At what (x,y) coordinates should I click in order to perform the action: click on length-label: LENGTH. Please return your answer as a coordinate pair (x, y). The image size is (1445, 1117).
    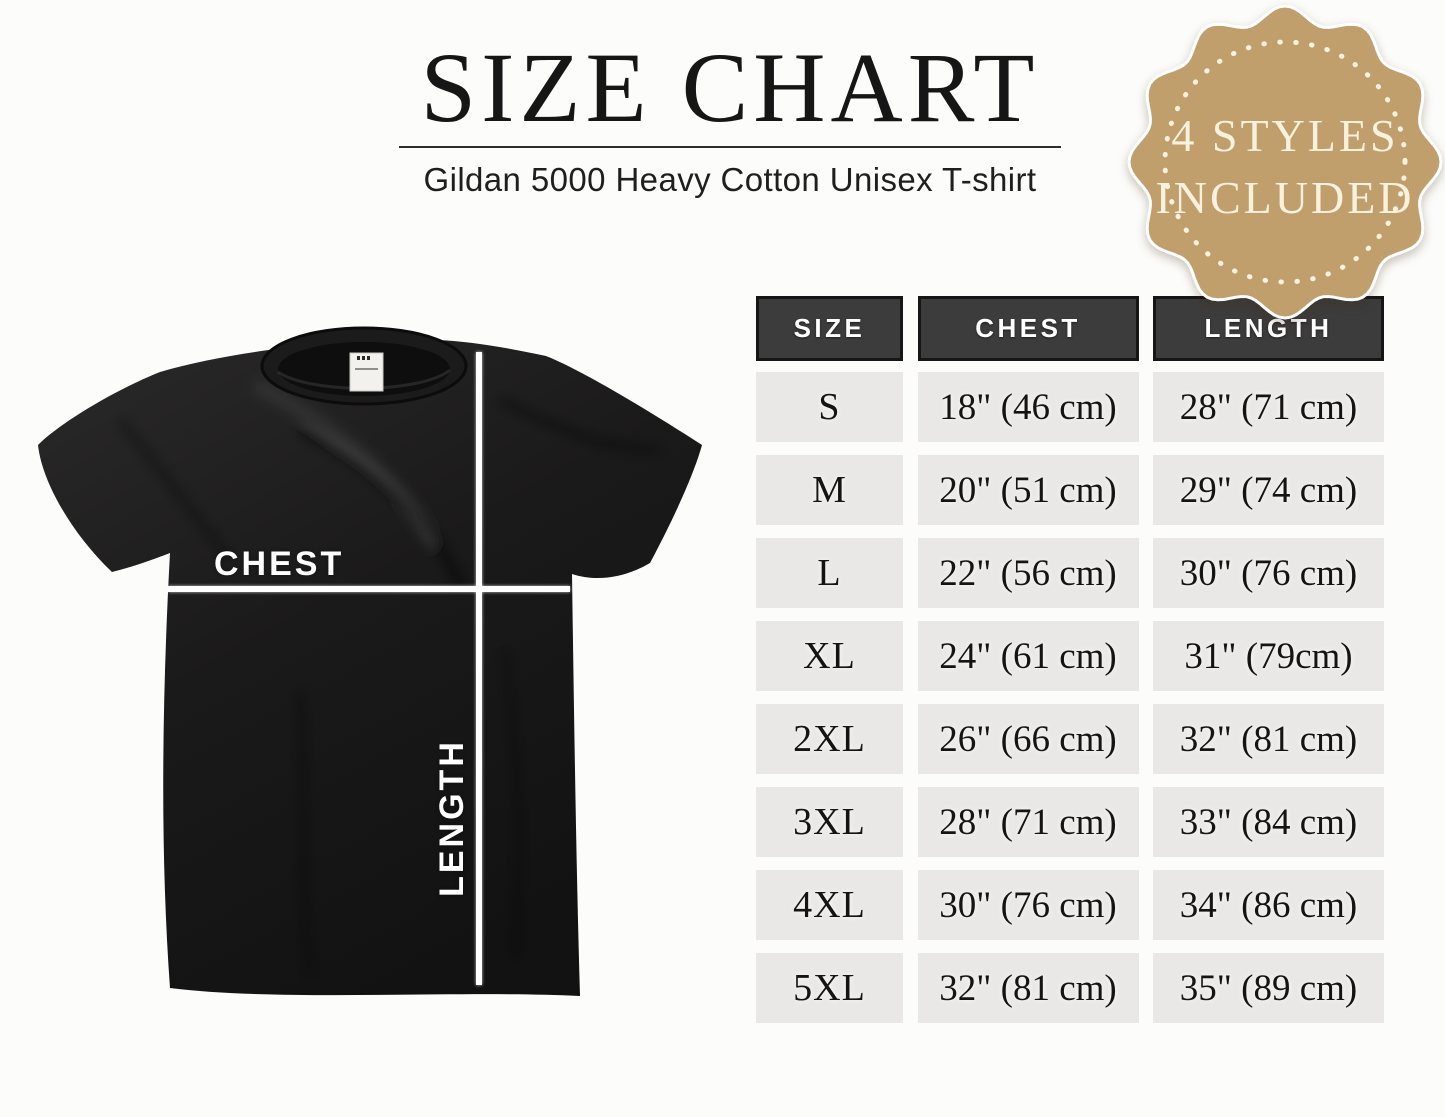
    Looking at the image, I should click on (452, 818).